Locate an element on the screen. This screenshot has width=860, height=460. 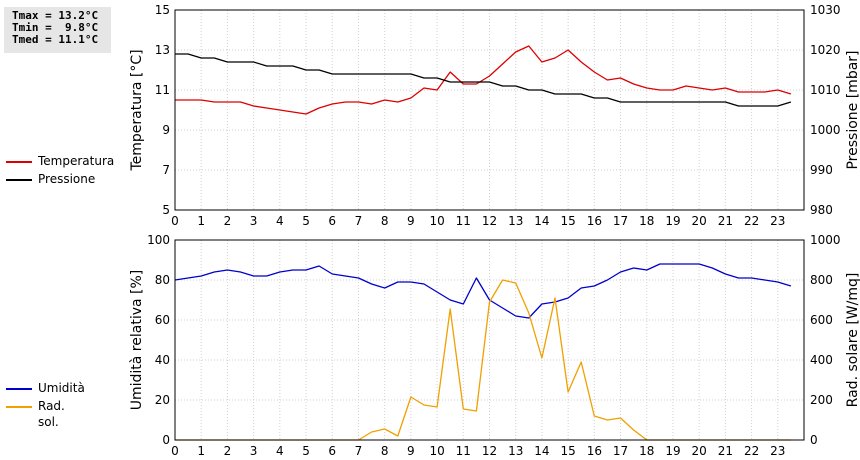
top-x-tick-label: 4 is located at coordinates (280, 221).